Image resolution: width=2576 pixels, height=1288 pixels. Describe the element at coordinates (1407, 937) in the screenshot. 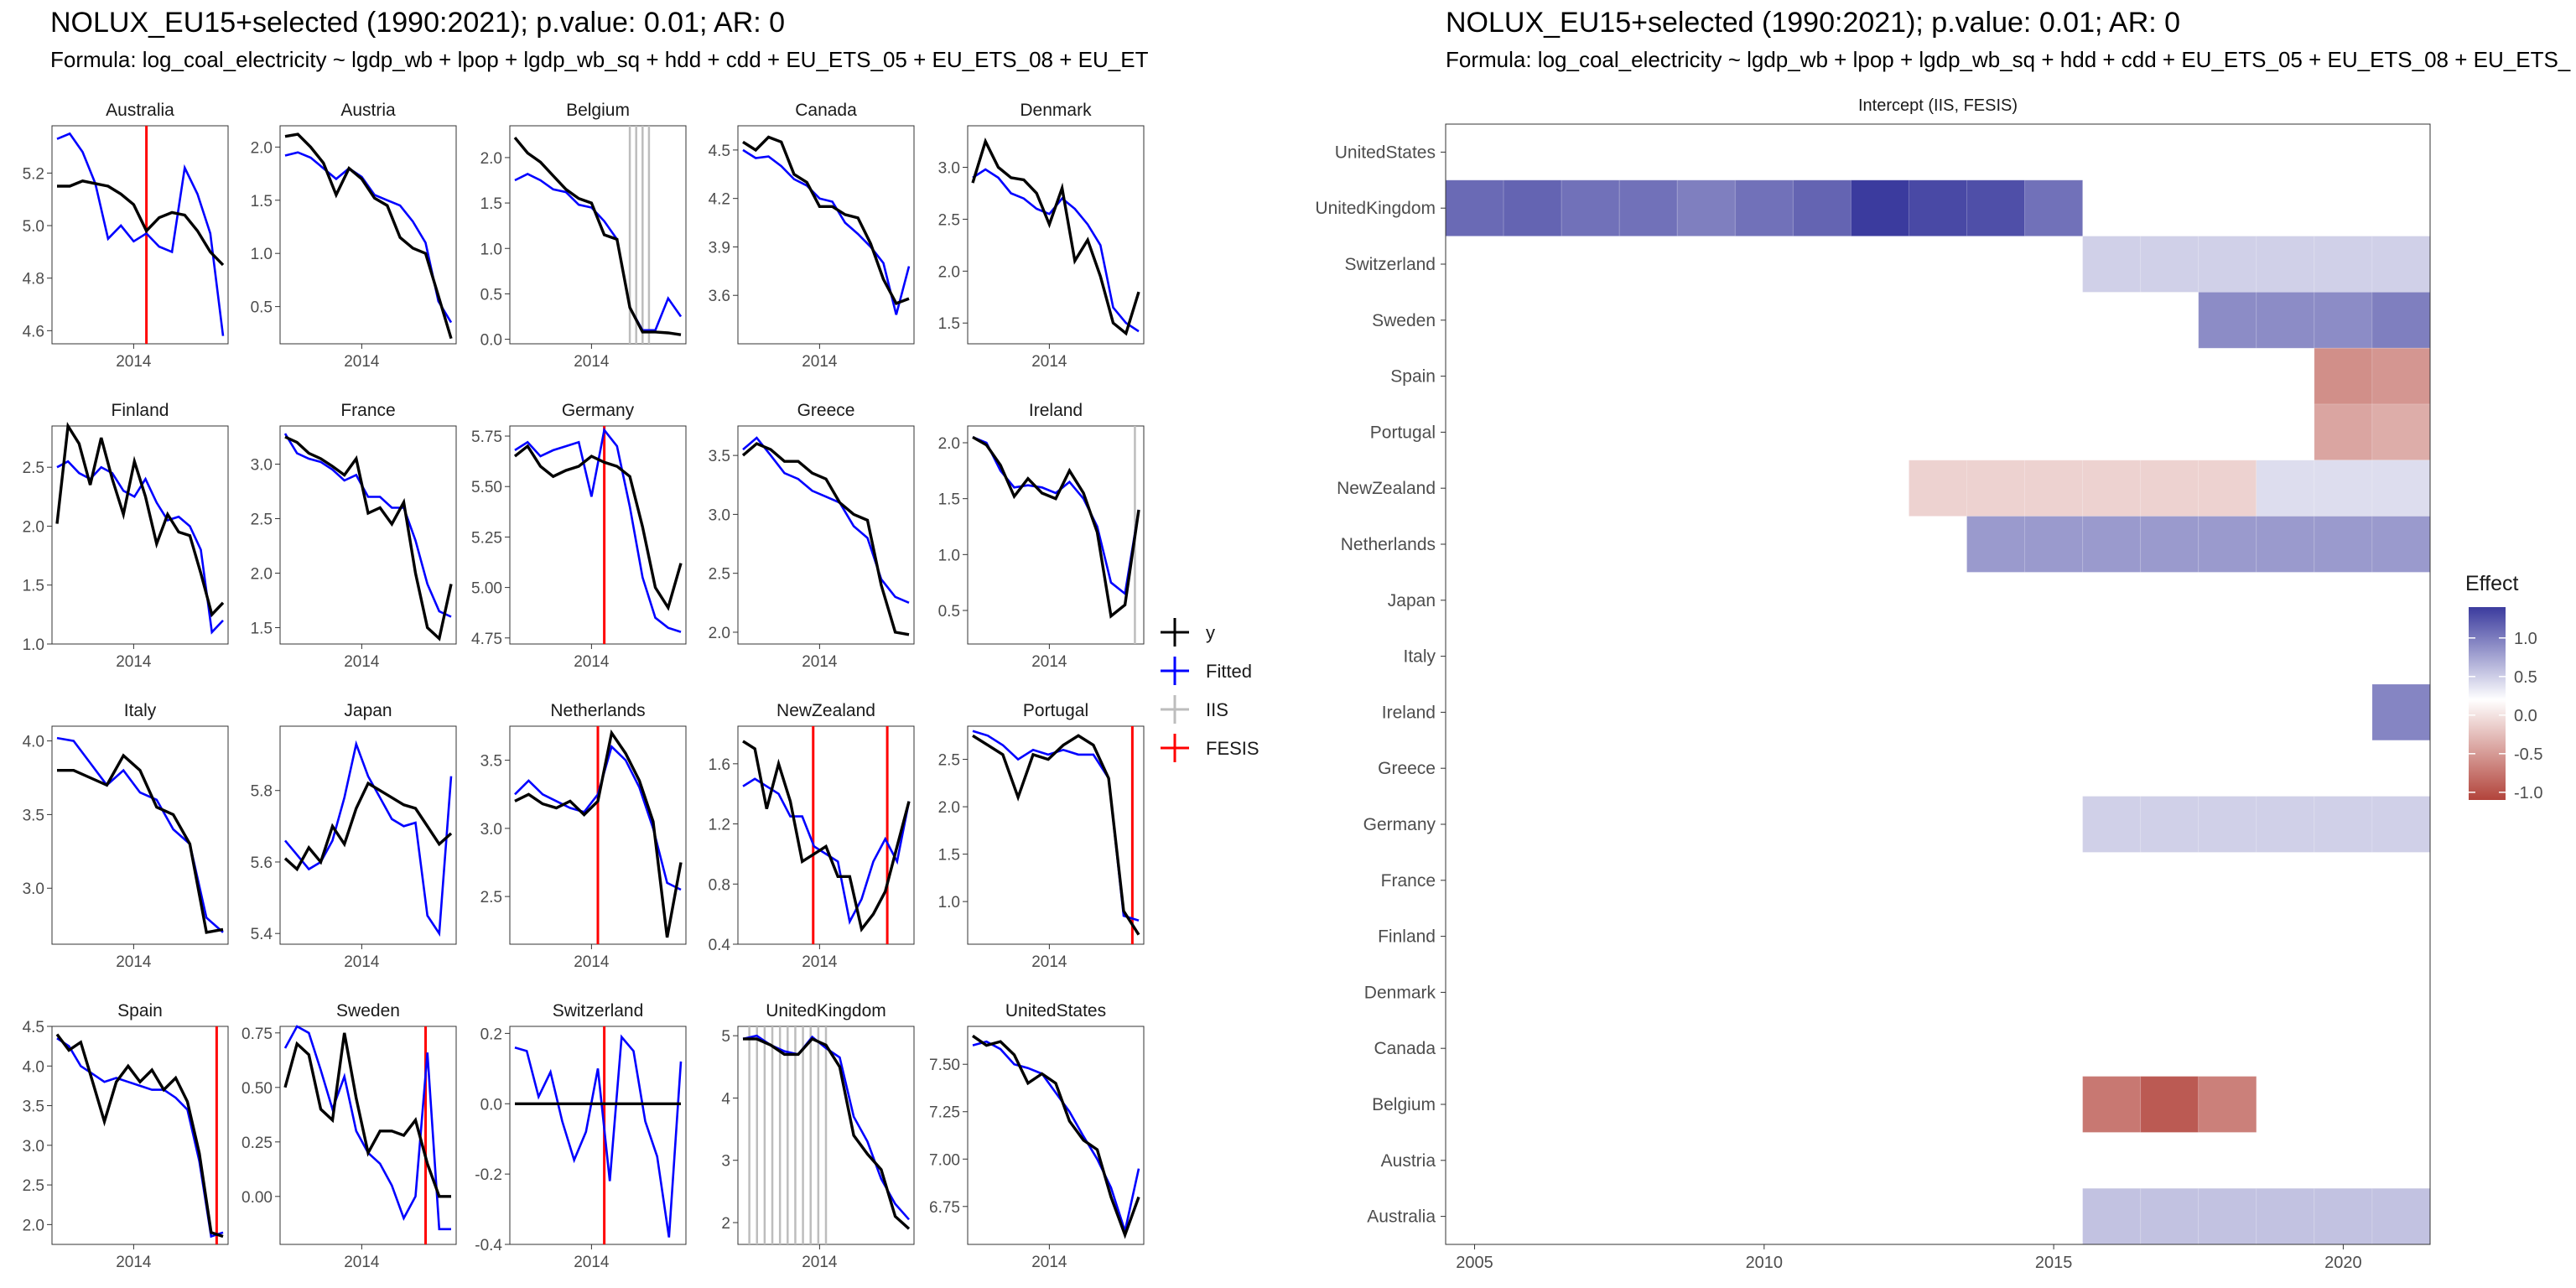

I see `row-label: Finland` at that location.